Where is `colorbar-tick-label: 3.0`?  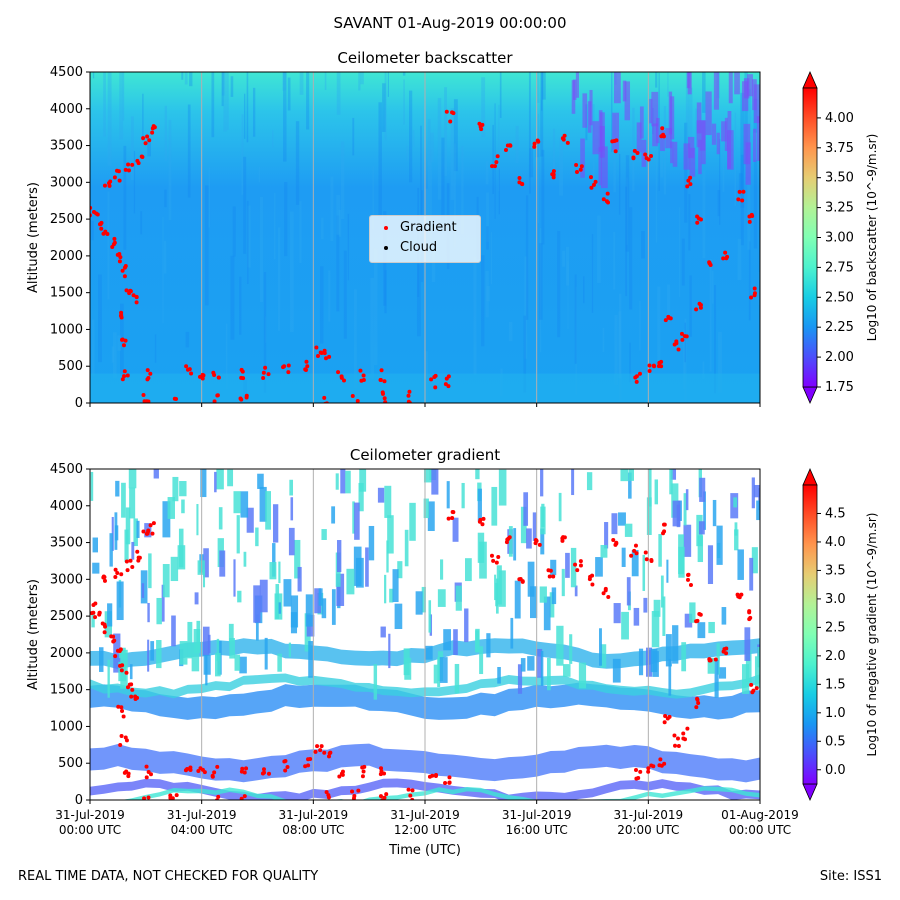 colorbar-tick-label: 3.0 is located at coordinates (835, 599).